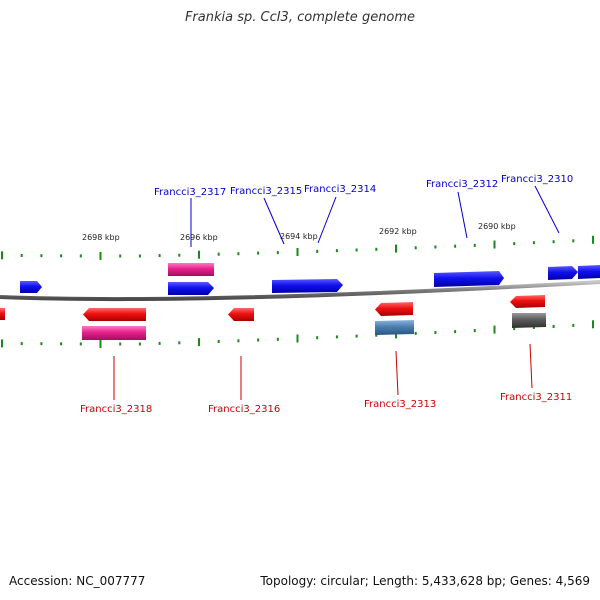  I want to click on gene-arrow-forward-right-edge, so click(589, 272).